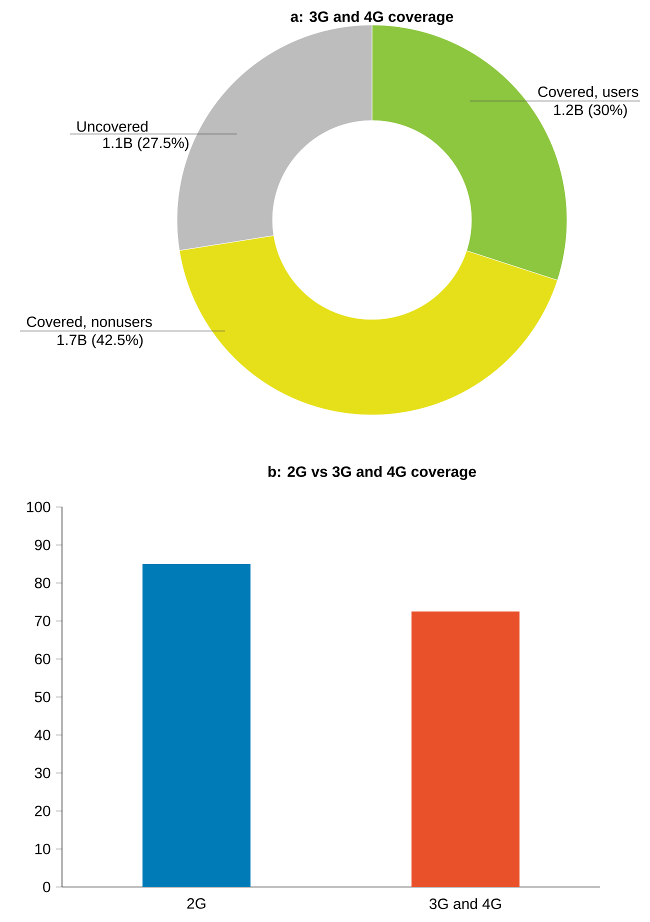  Describe the element at coordinates (42, 849) in the screenshot. I see `y-tick-label: 10` at that location.